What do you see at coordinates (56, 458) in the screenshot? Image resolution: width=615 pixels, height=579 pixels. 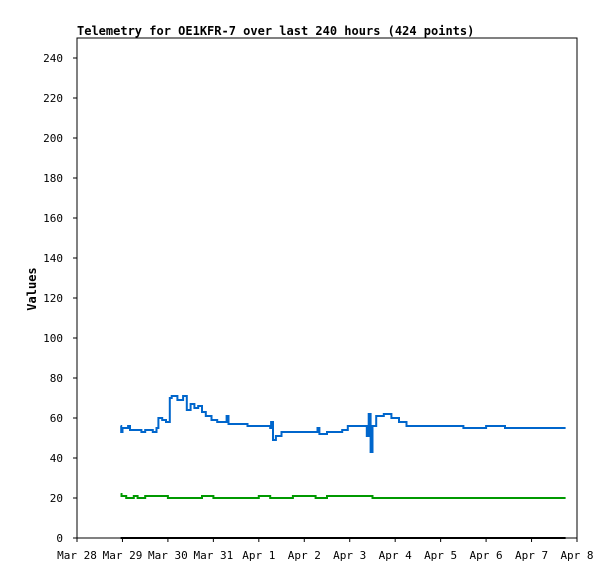 I see `y-tick-label: 40` at bounding box center [56, 458].